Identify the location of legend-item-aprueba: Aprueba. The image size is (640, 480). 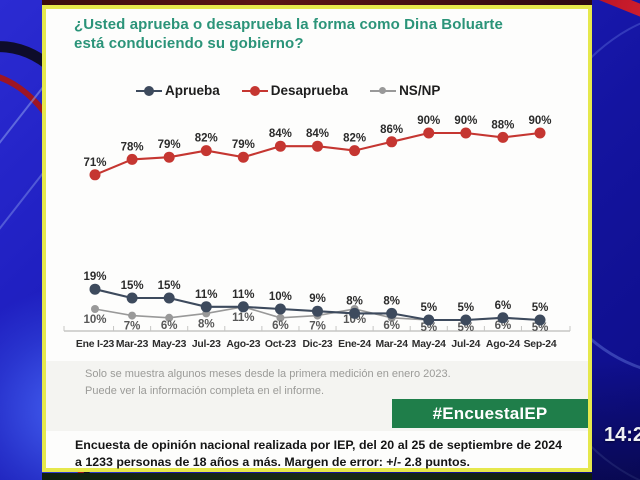
(178, 90).